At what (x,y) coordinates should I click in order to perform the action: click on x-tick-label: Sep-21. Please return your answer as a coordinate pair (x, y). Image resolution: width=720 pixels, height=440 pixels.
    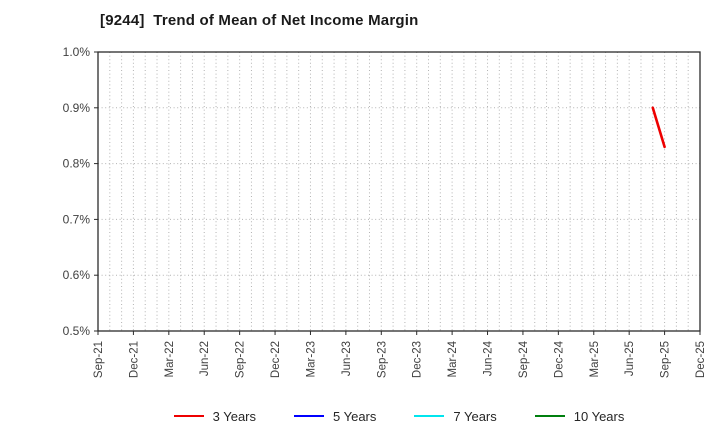
    Looking at the image, I should click on (99, 359).